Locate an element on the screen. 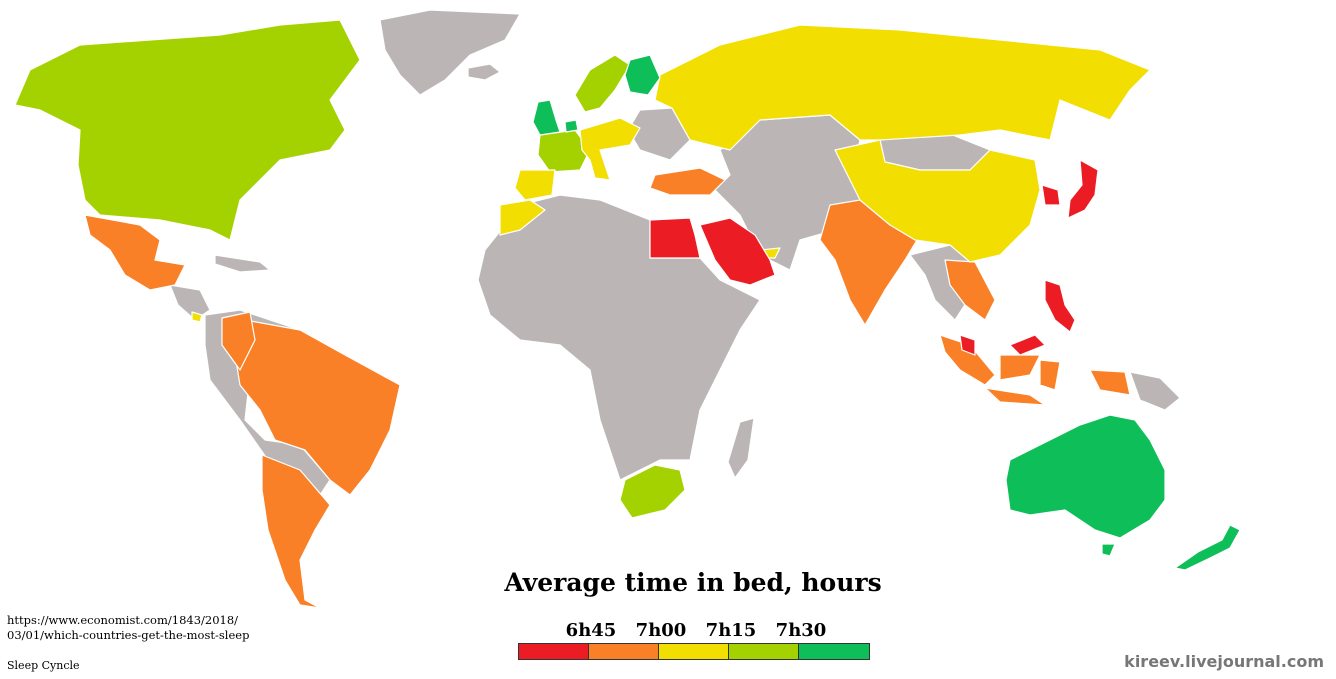  region-madagascar is located at coordinates (741, 448).